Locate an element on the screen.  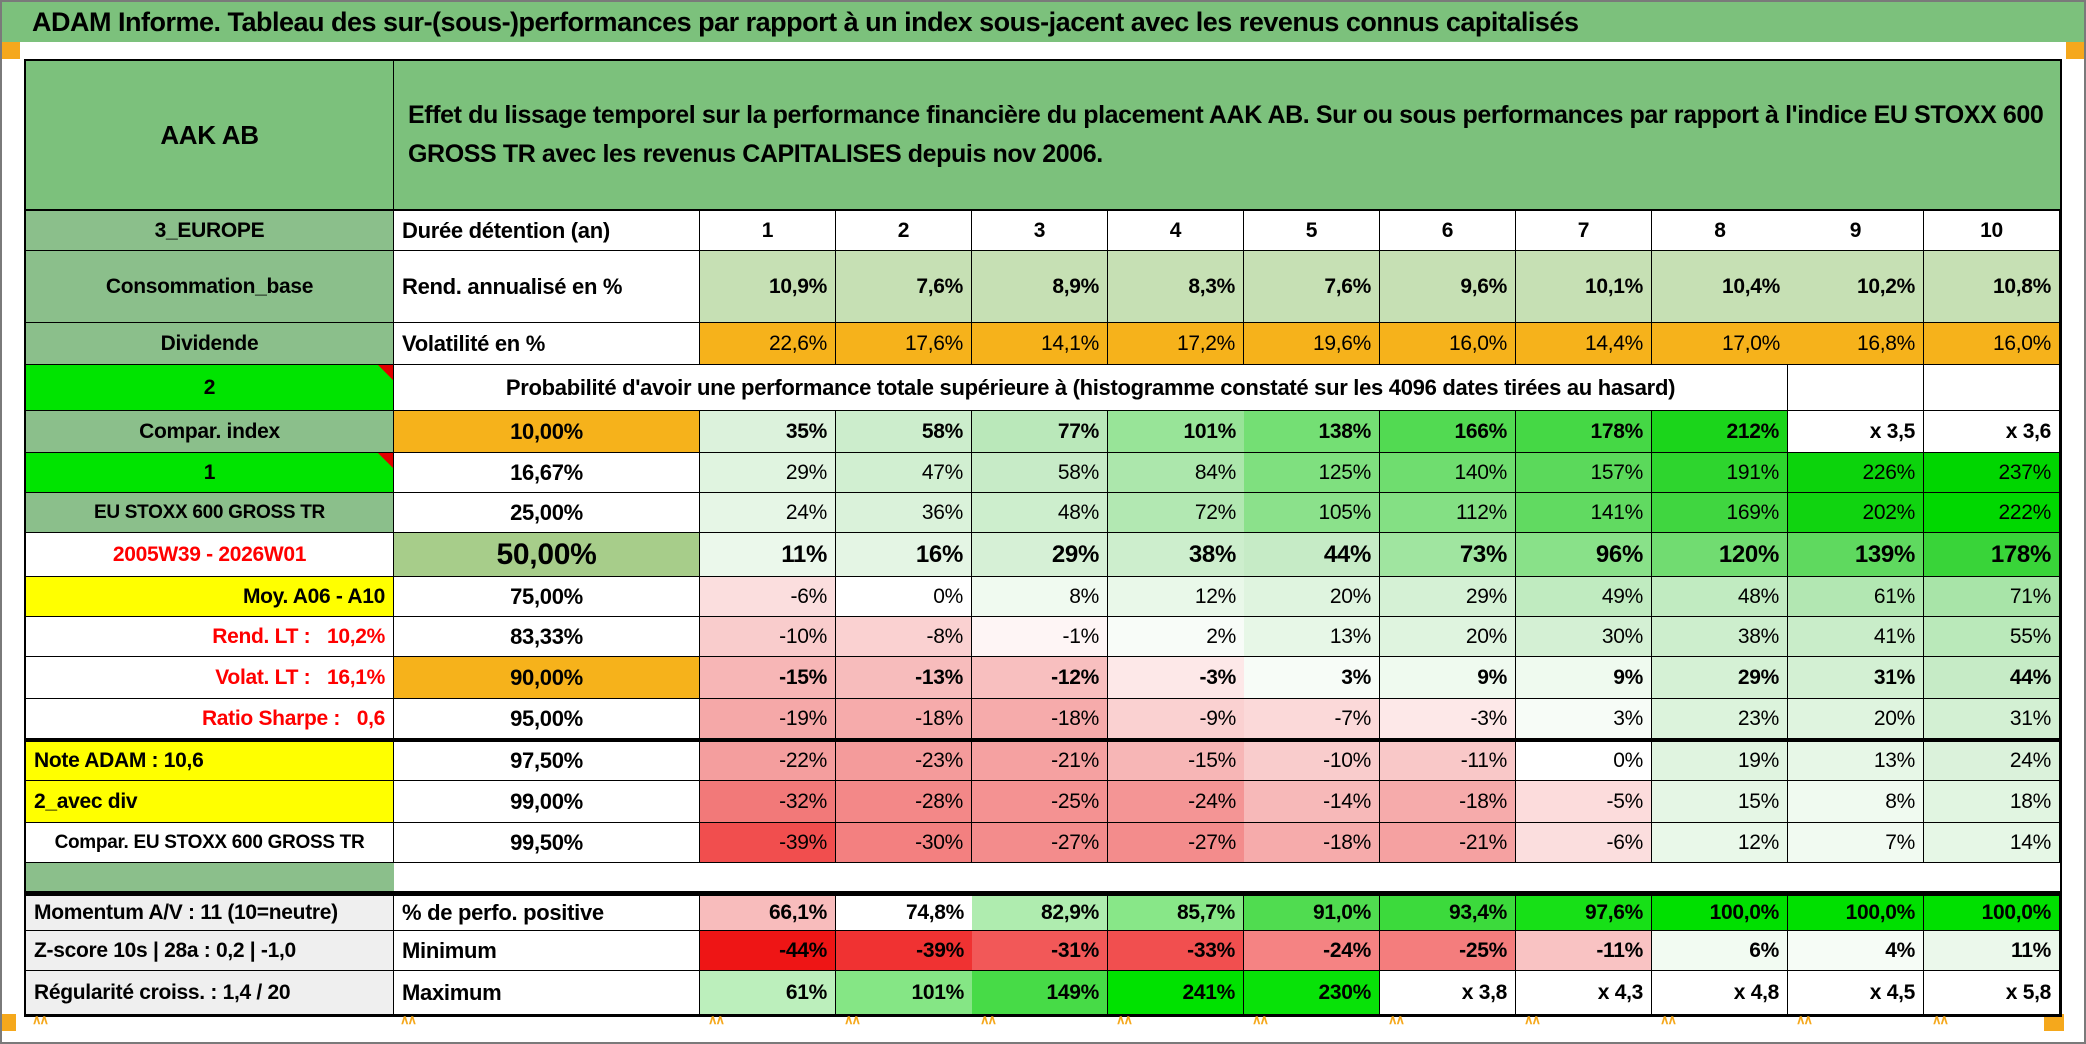
cell-pct-75-c4: 12% is located at coordinates (1176, 597).